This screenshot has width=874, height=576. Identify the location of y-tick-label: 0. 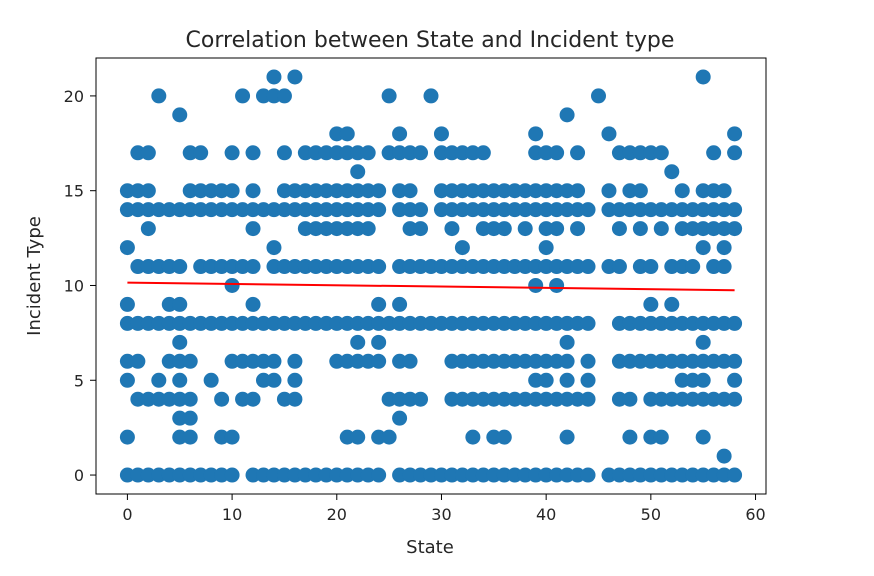
(79, 475).